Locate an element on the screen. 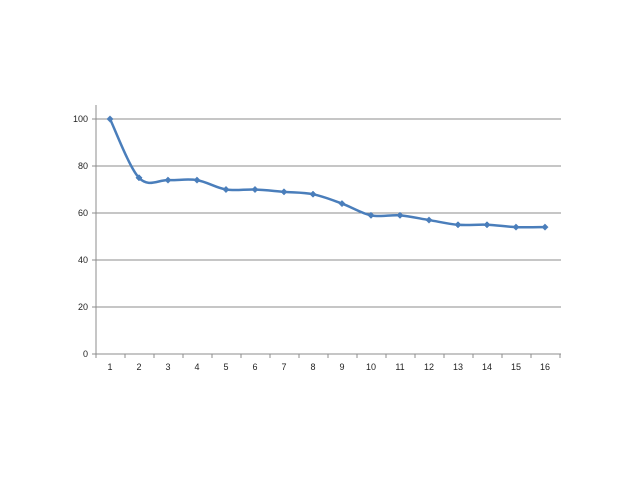 This screenshot has width=638, height=478. x-tick-label: 5 is located at coordinates (225, 367).